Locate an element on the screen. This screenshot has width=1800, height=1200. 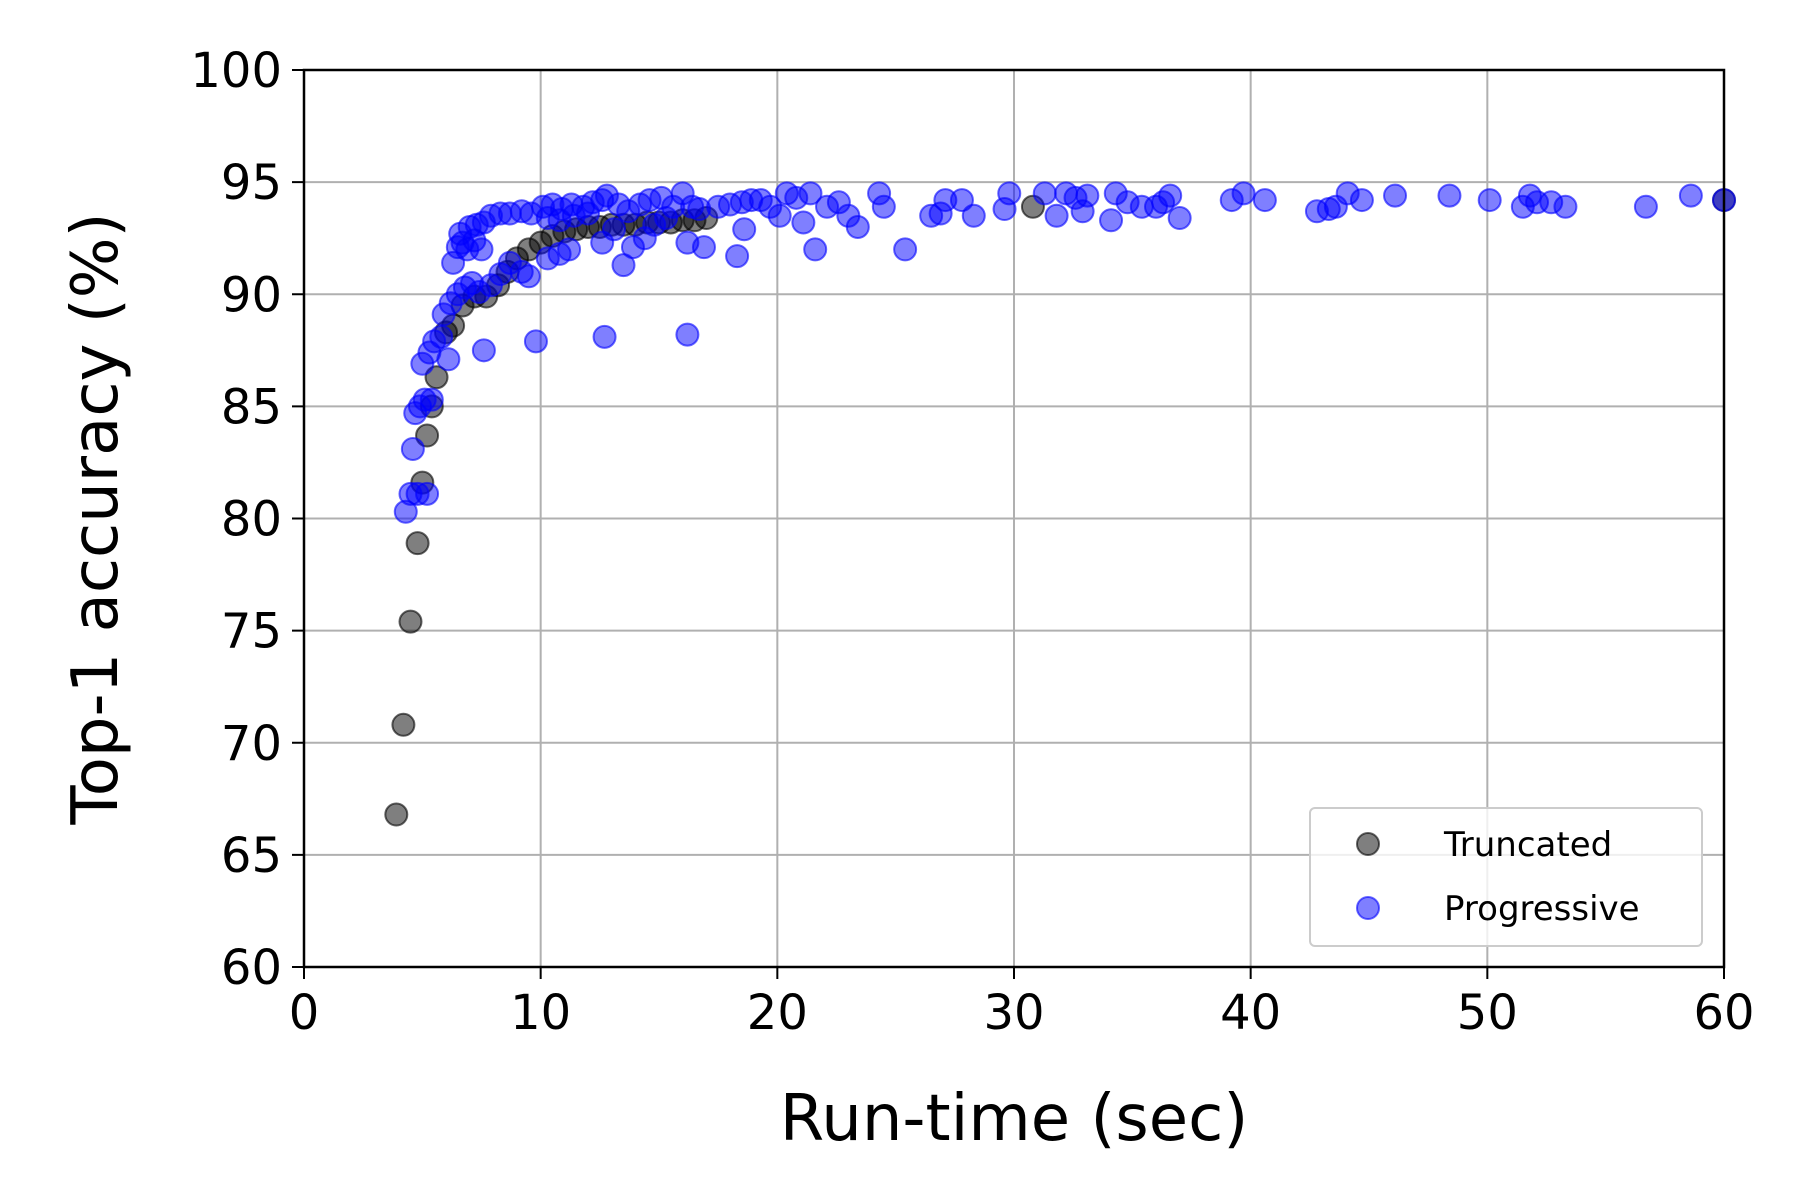
y-tick-label: 80 is located at coordinates (251, 520).